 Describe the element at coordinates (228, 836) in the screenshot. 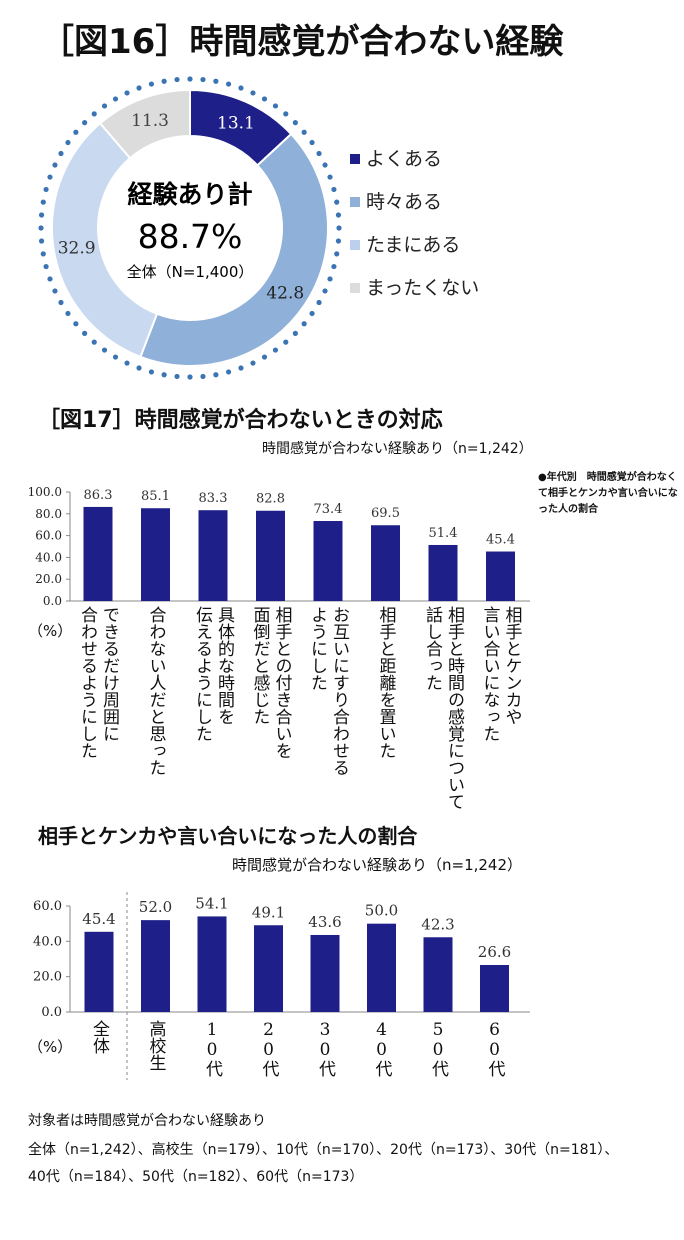

I see `fig18-title: 相手とケンカや言い合いになった人の割合` at that location.